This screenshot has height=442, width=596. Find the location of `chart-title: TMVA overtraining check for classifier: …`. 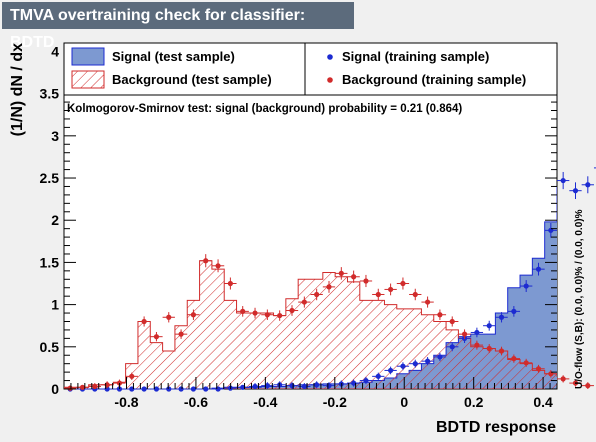

chart-title: TMVA overtraining check for classifier: … is located at coordinates (178, 26).